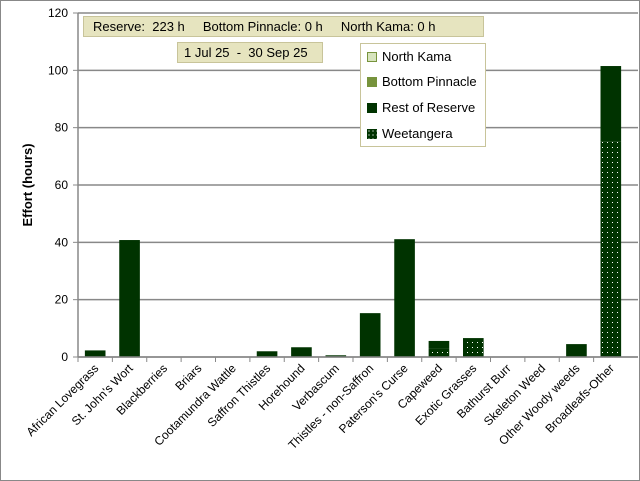 This screenshot has height=481, width=640. I want to click on legend-item-bottom-pinnacle: Bottom Pinnacle, so click(422, 81).